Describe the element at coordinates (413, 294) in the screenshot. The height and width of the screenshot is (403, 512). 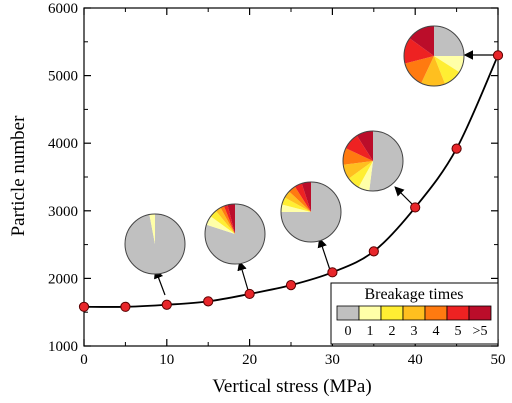
I see `legend-title: Breakage times` at that location.